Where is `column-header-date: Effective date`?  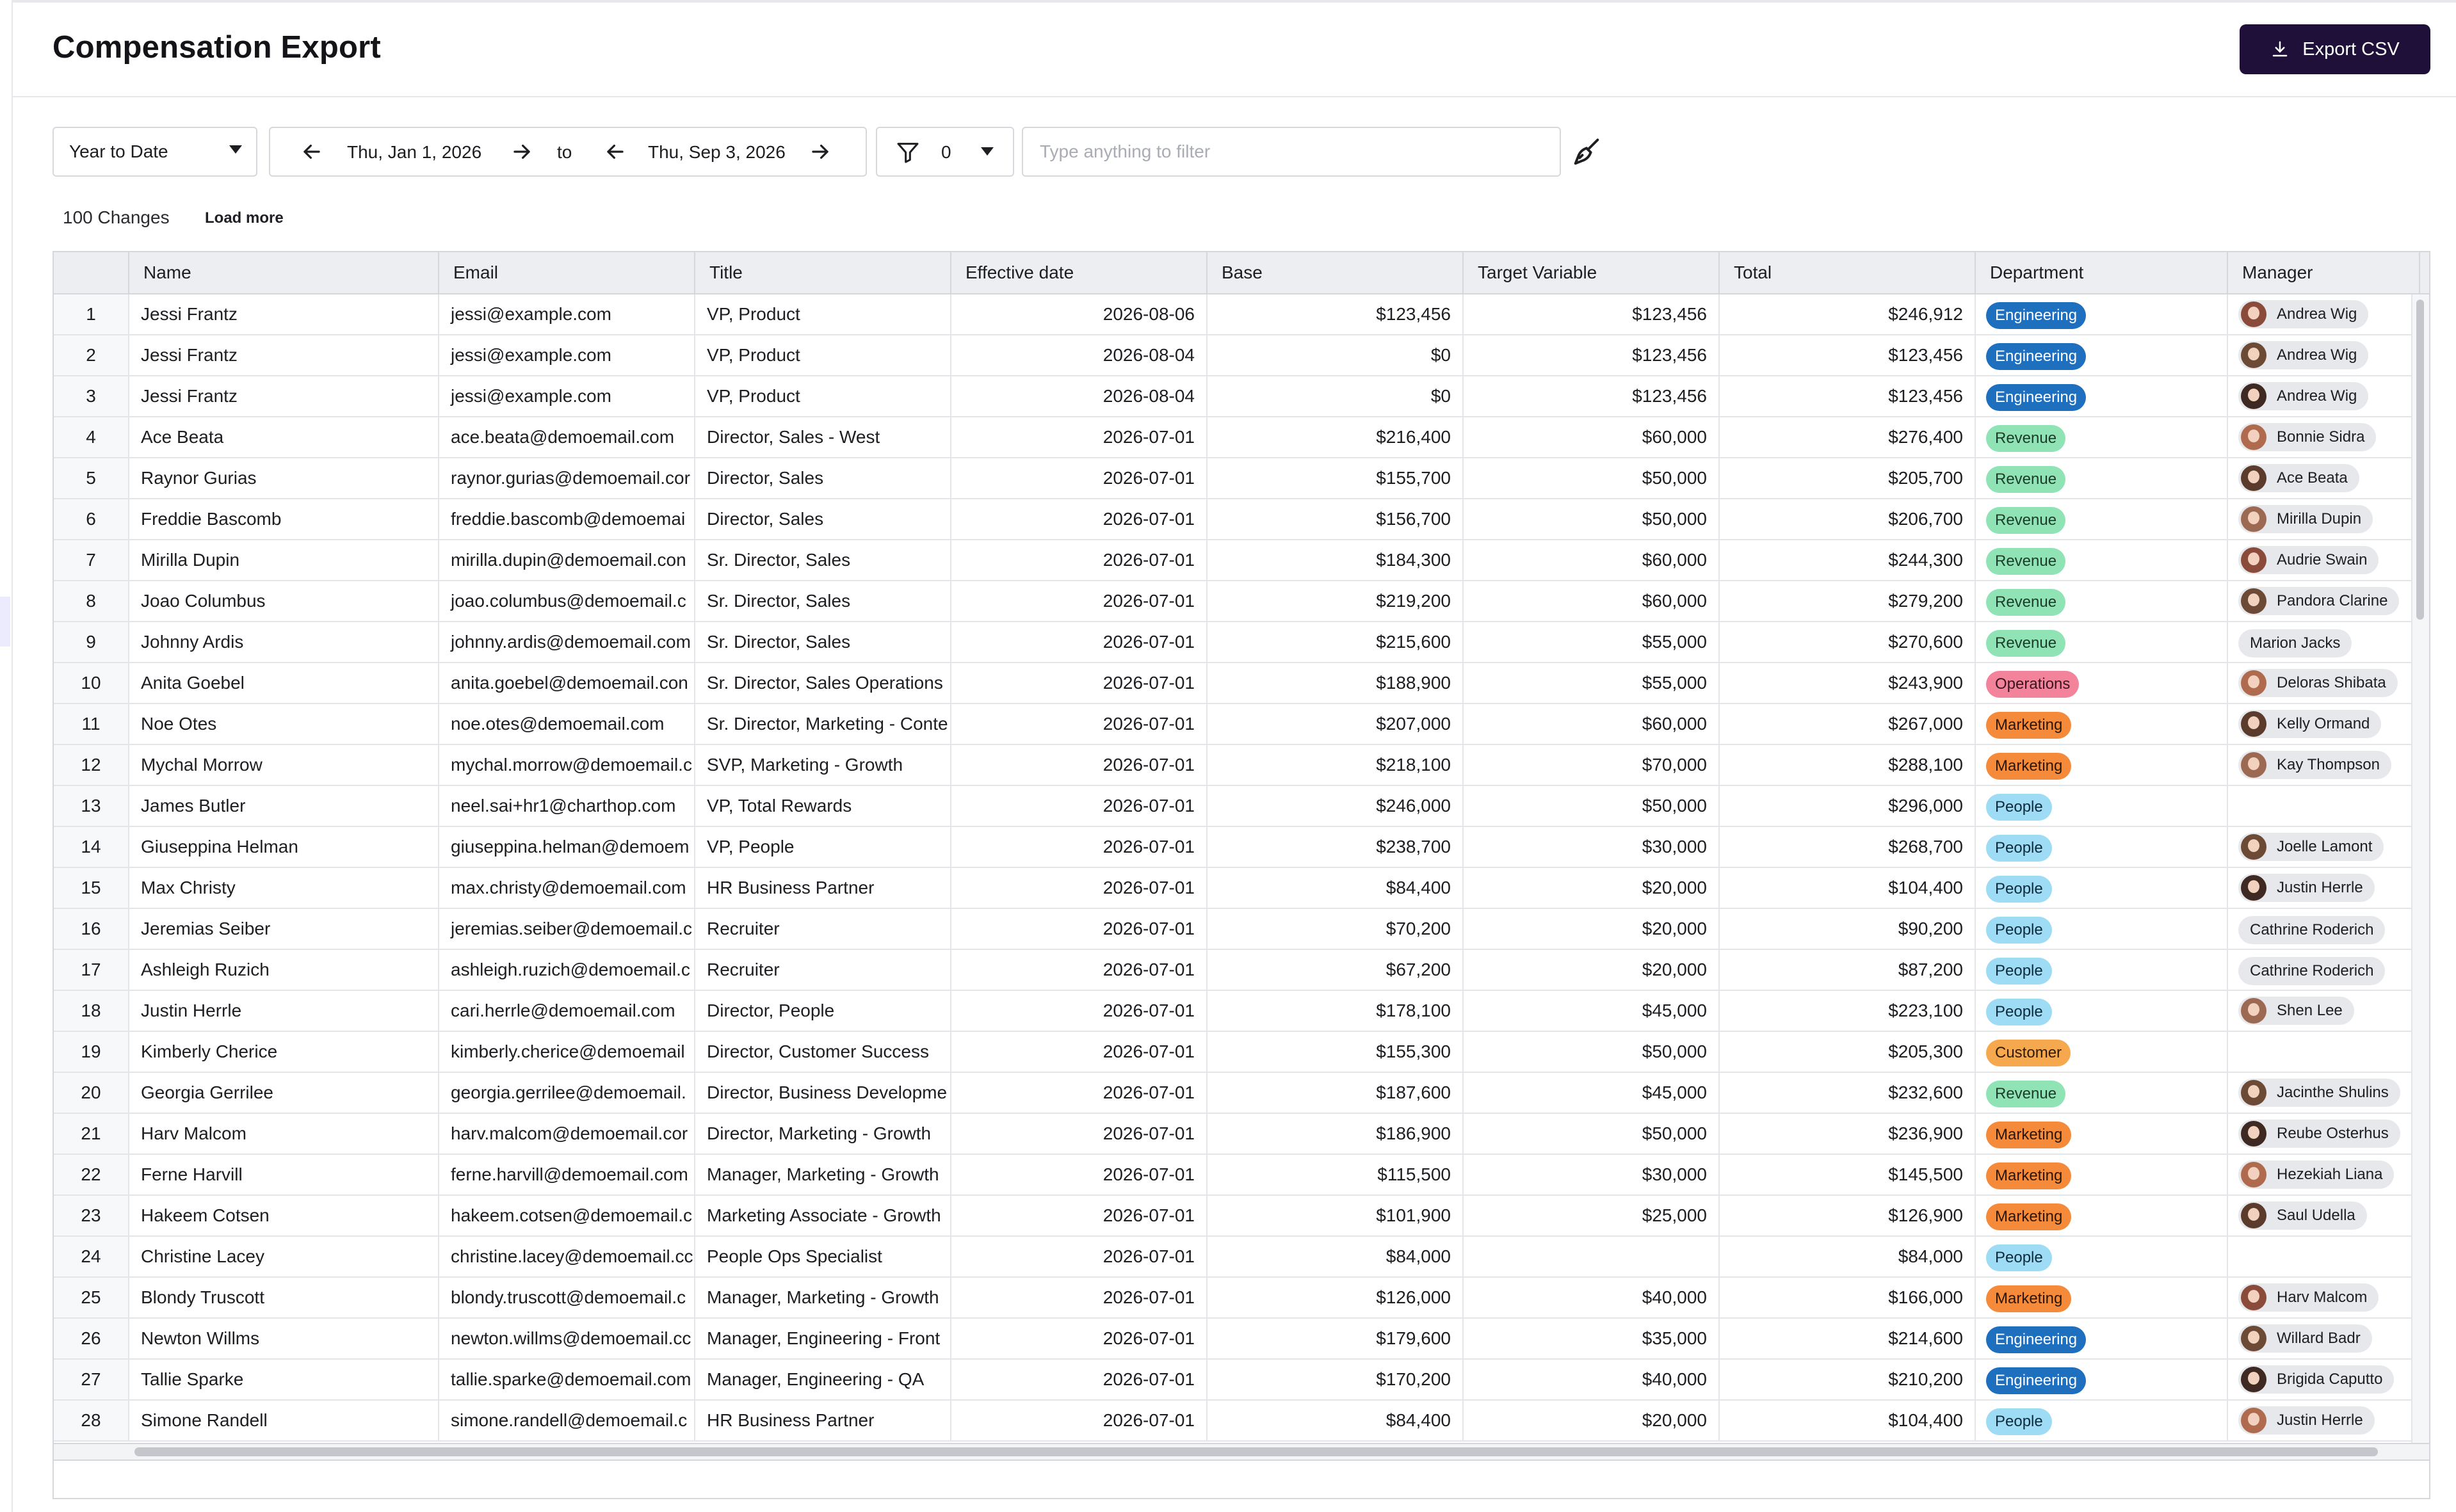
column-header-date: Effective date is located at coordinates (1079, 272).